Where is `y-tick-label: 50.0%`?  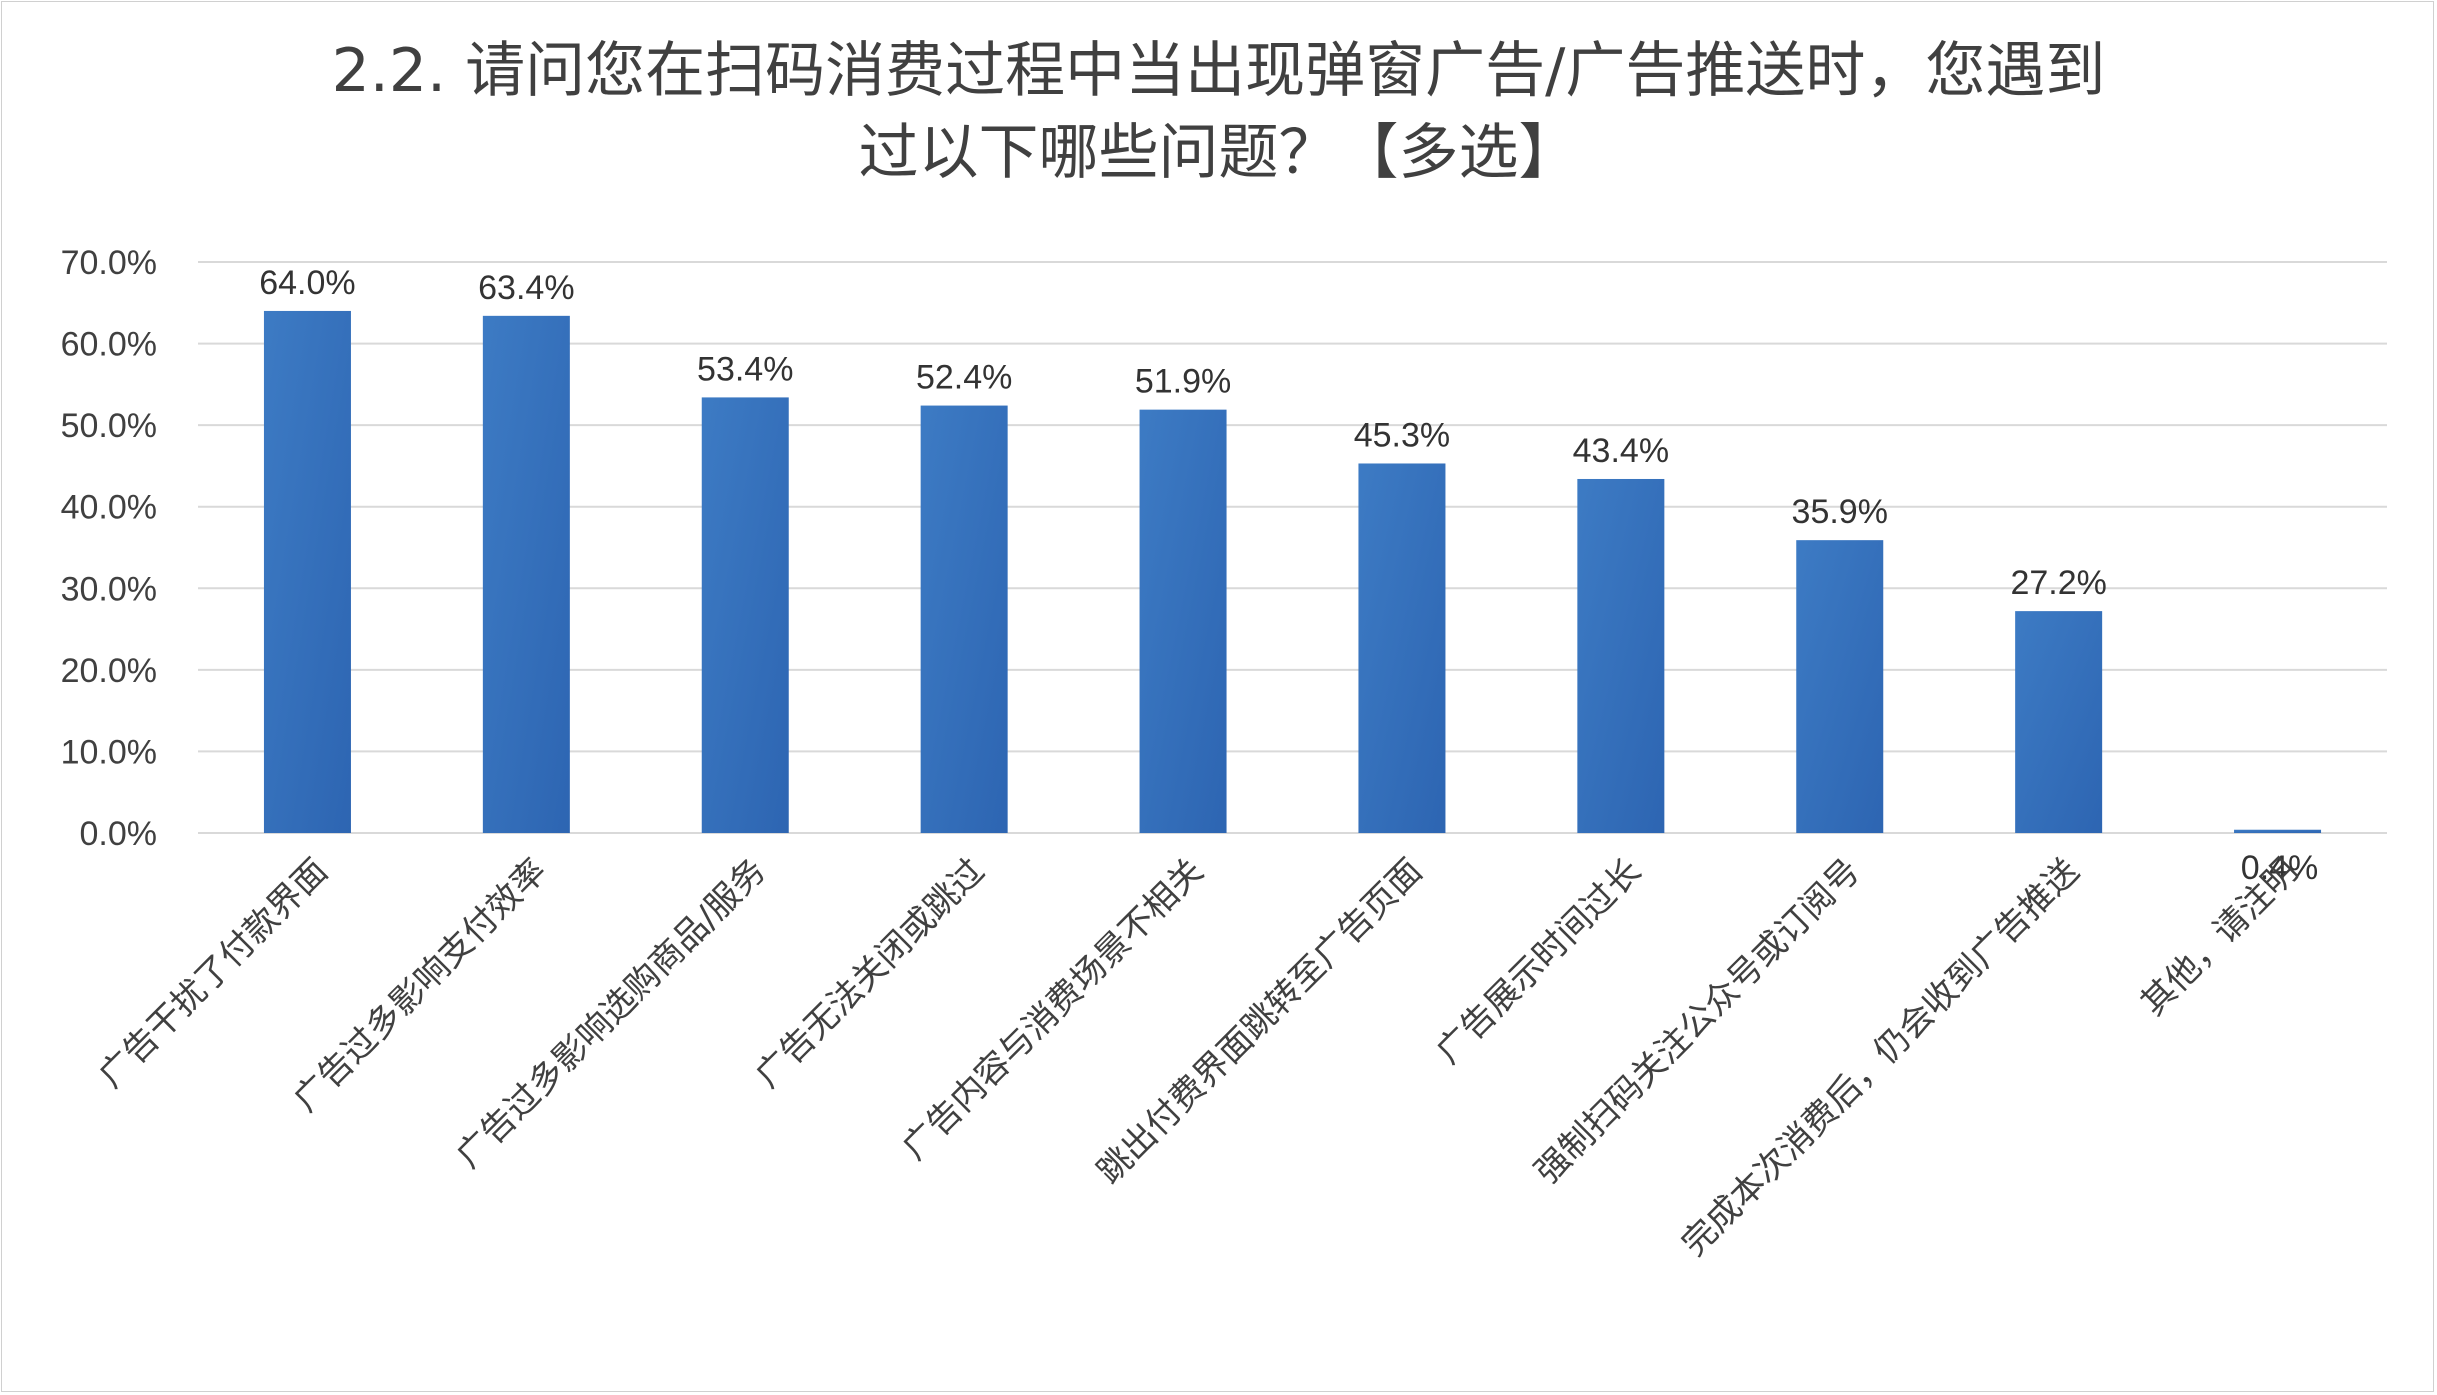 y-tick-label: 50.0% is located at coordinates (109, 426).